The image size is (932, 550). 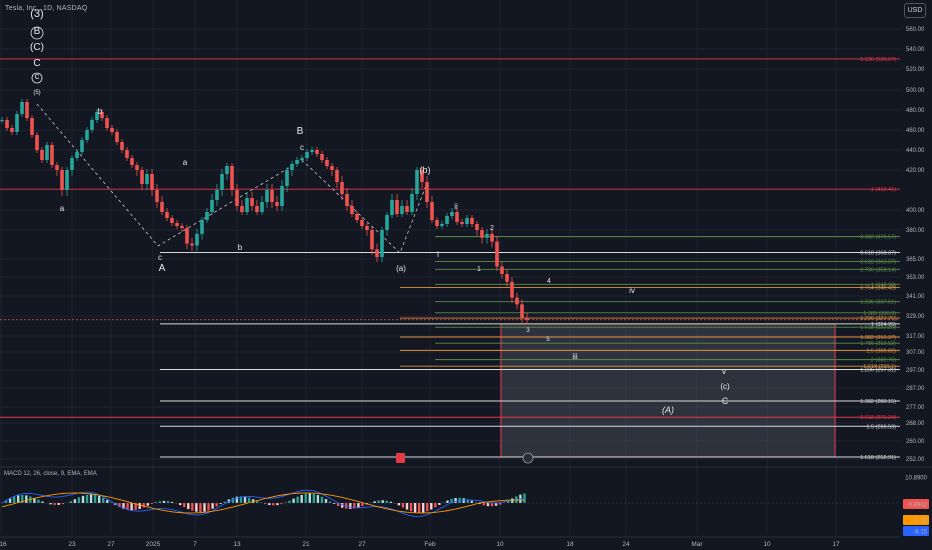 What do you see at coordinates (878, 402) in the screenshot?
I see `fib-label: 1.382 (280.15)` at bounding box center [878, 402].